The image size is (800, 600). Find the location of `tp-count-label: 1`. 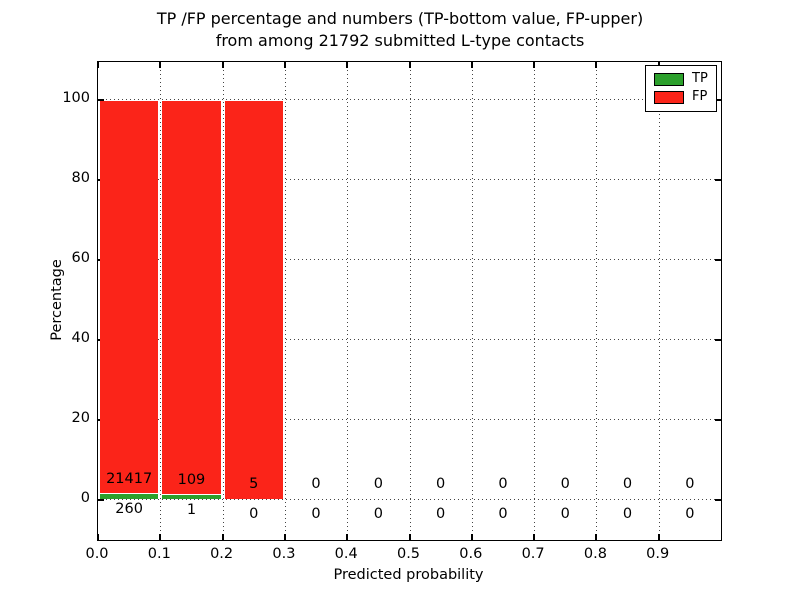

tp-count-label: 1 is located at coordinates (191, 510).